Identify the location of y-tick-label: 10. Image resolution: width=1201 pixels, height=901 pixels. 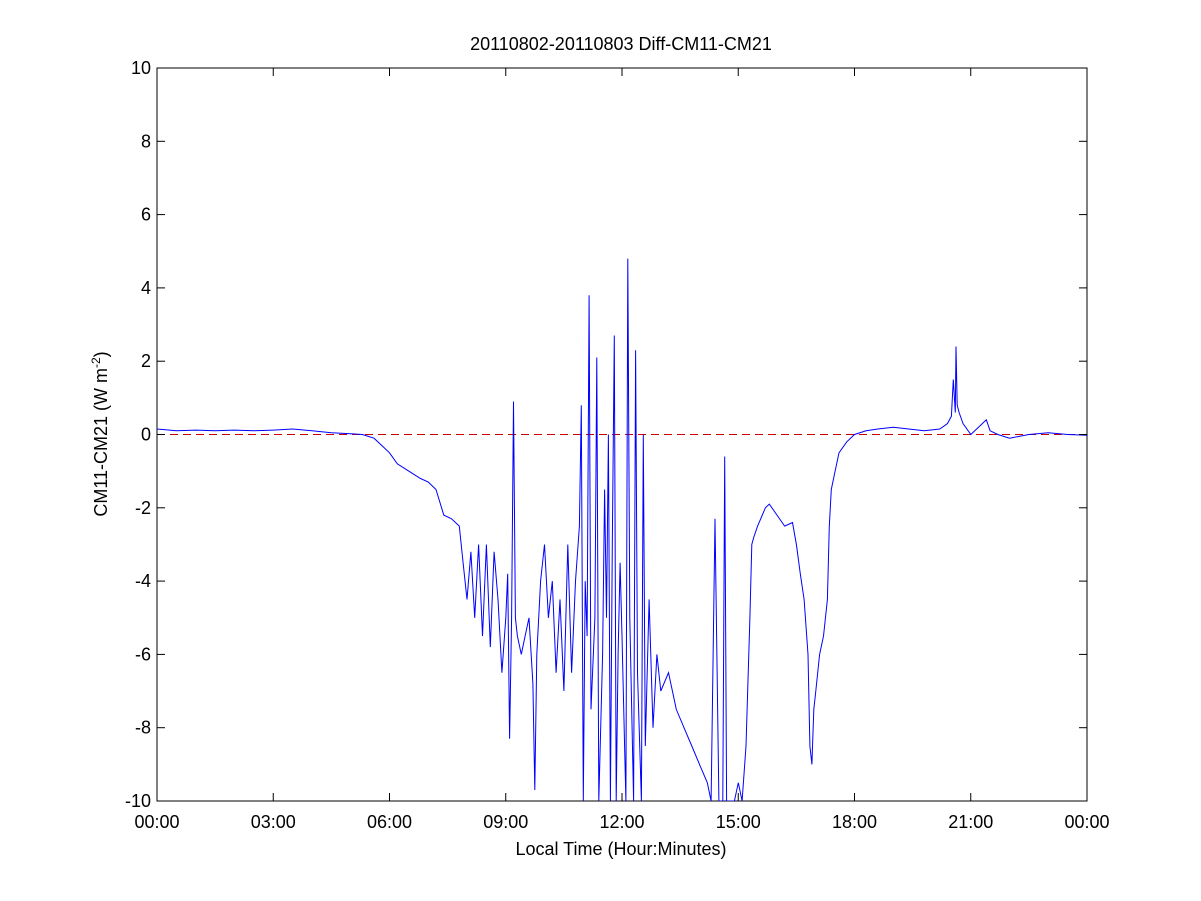
(141, 68).